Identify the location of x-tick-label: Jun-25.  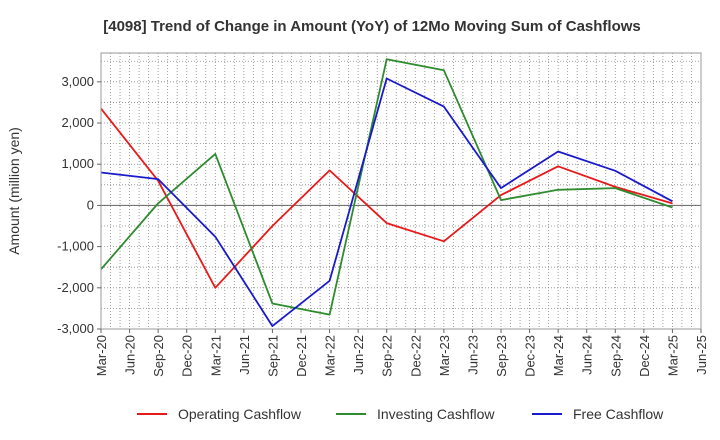
(701, 355).